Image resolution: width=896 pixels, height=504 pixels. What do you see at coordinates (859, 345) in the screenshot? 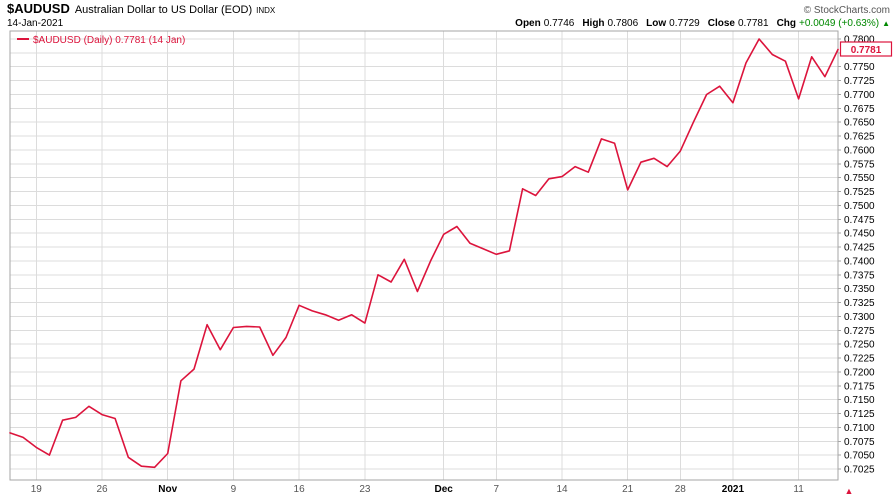
I see `y-tick-label: 0.7250` at bounding box center [859, 345].